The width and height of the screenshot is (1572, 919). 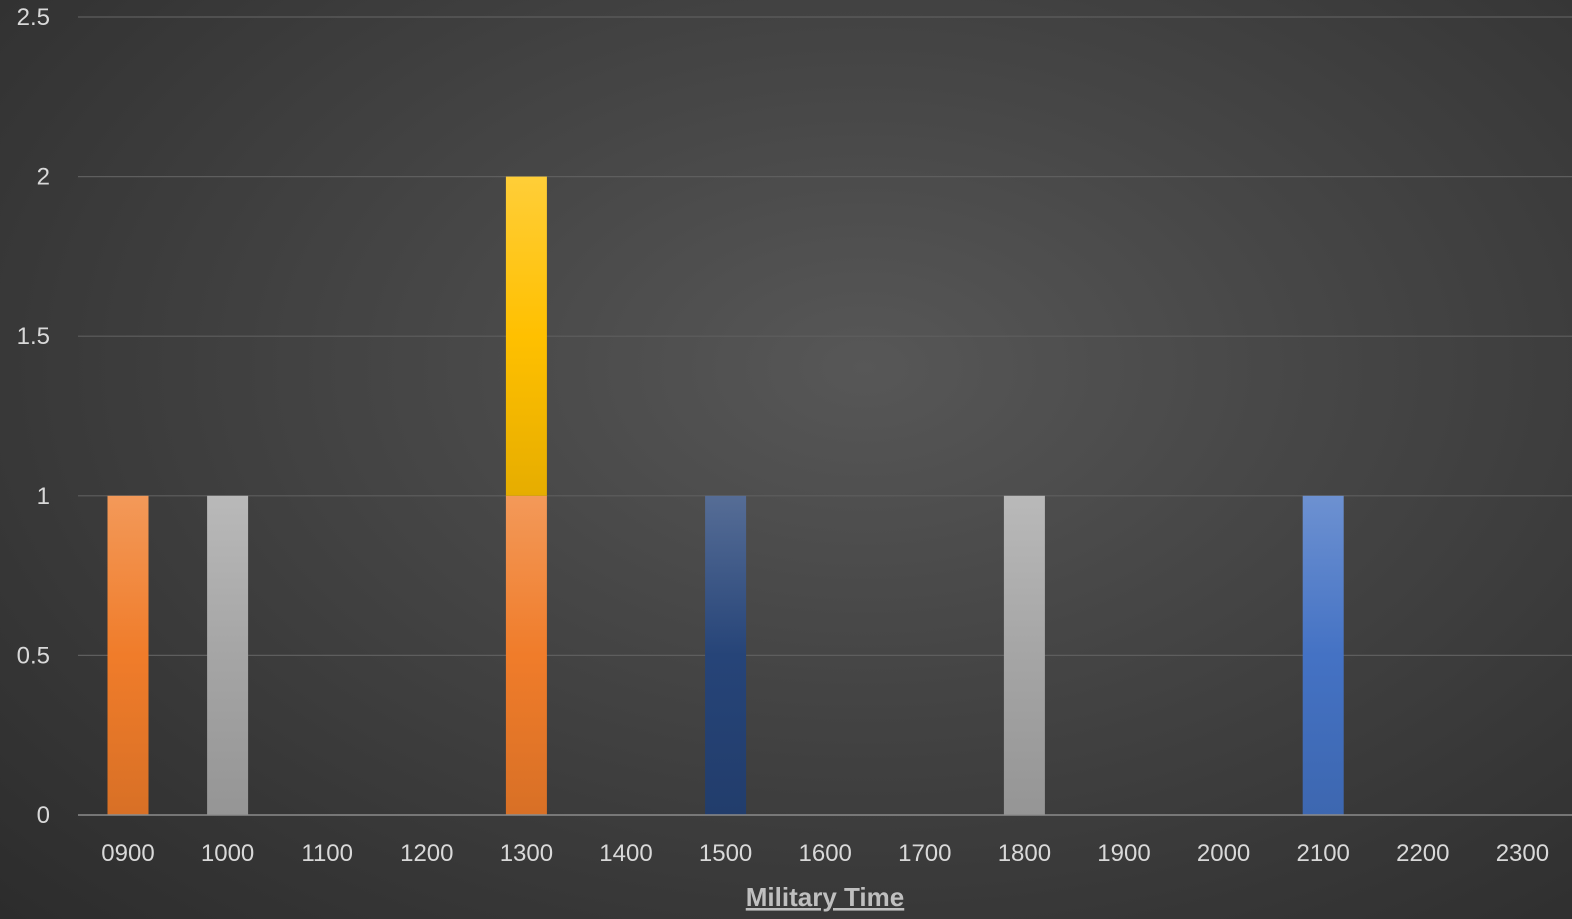 What do you see at coordinates (33, 17) in the screenshot?
I see `y-tick-label: 2.5` at bounding box center [33, 17].